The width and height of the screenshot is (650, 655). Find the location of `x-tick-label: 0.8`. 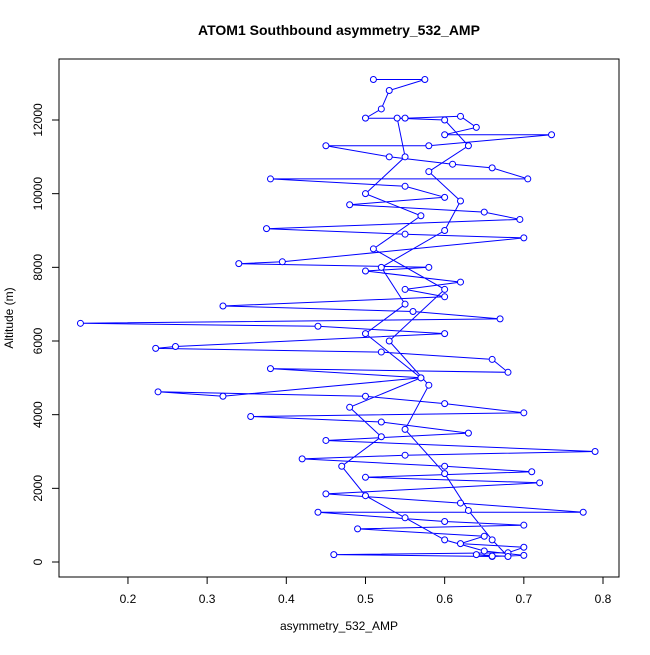

x-tick-label: 0.8 is located at coordinates (603, 599).